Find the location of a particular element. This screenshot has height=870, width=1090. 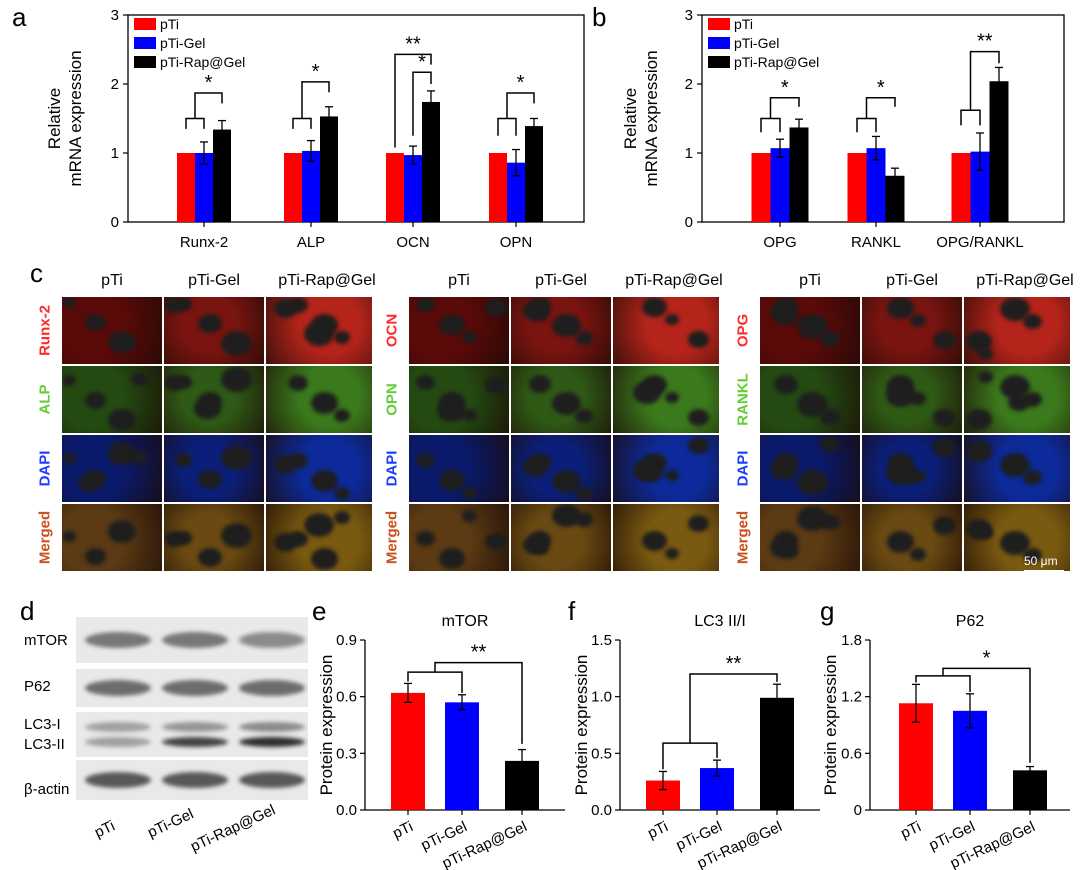

panel-letter-c: c is located at coordinates (36, 273).